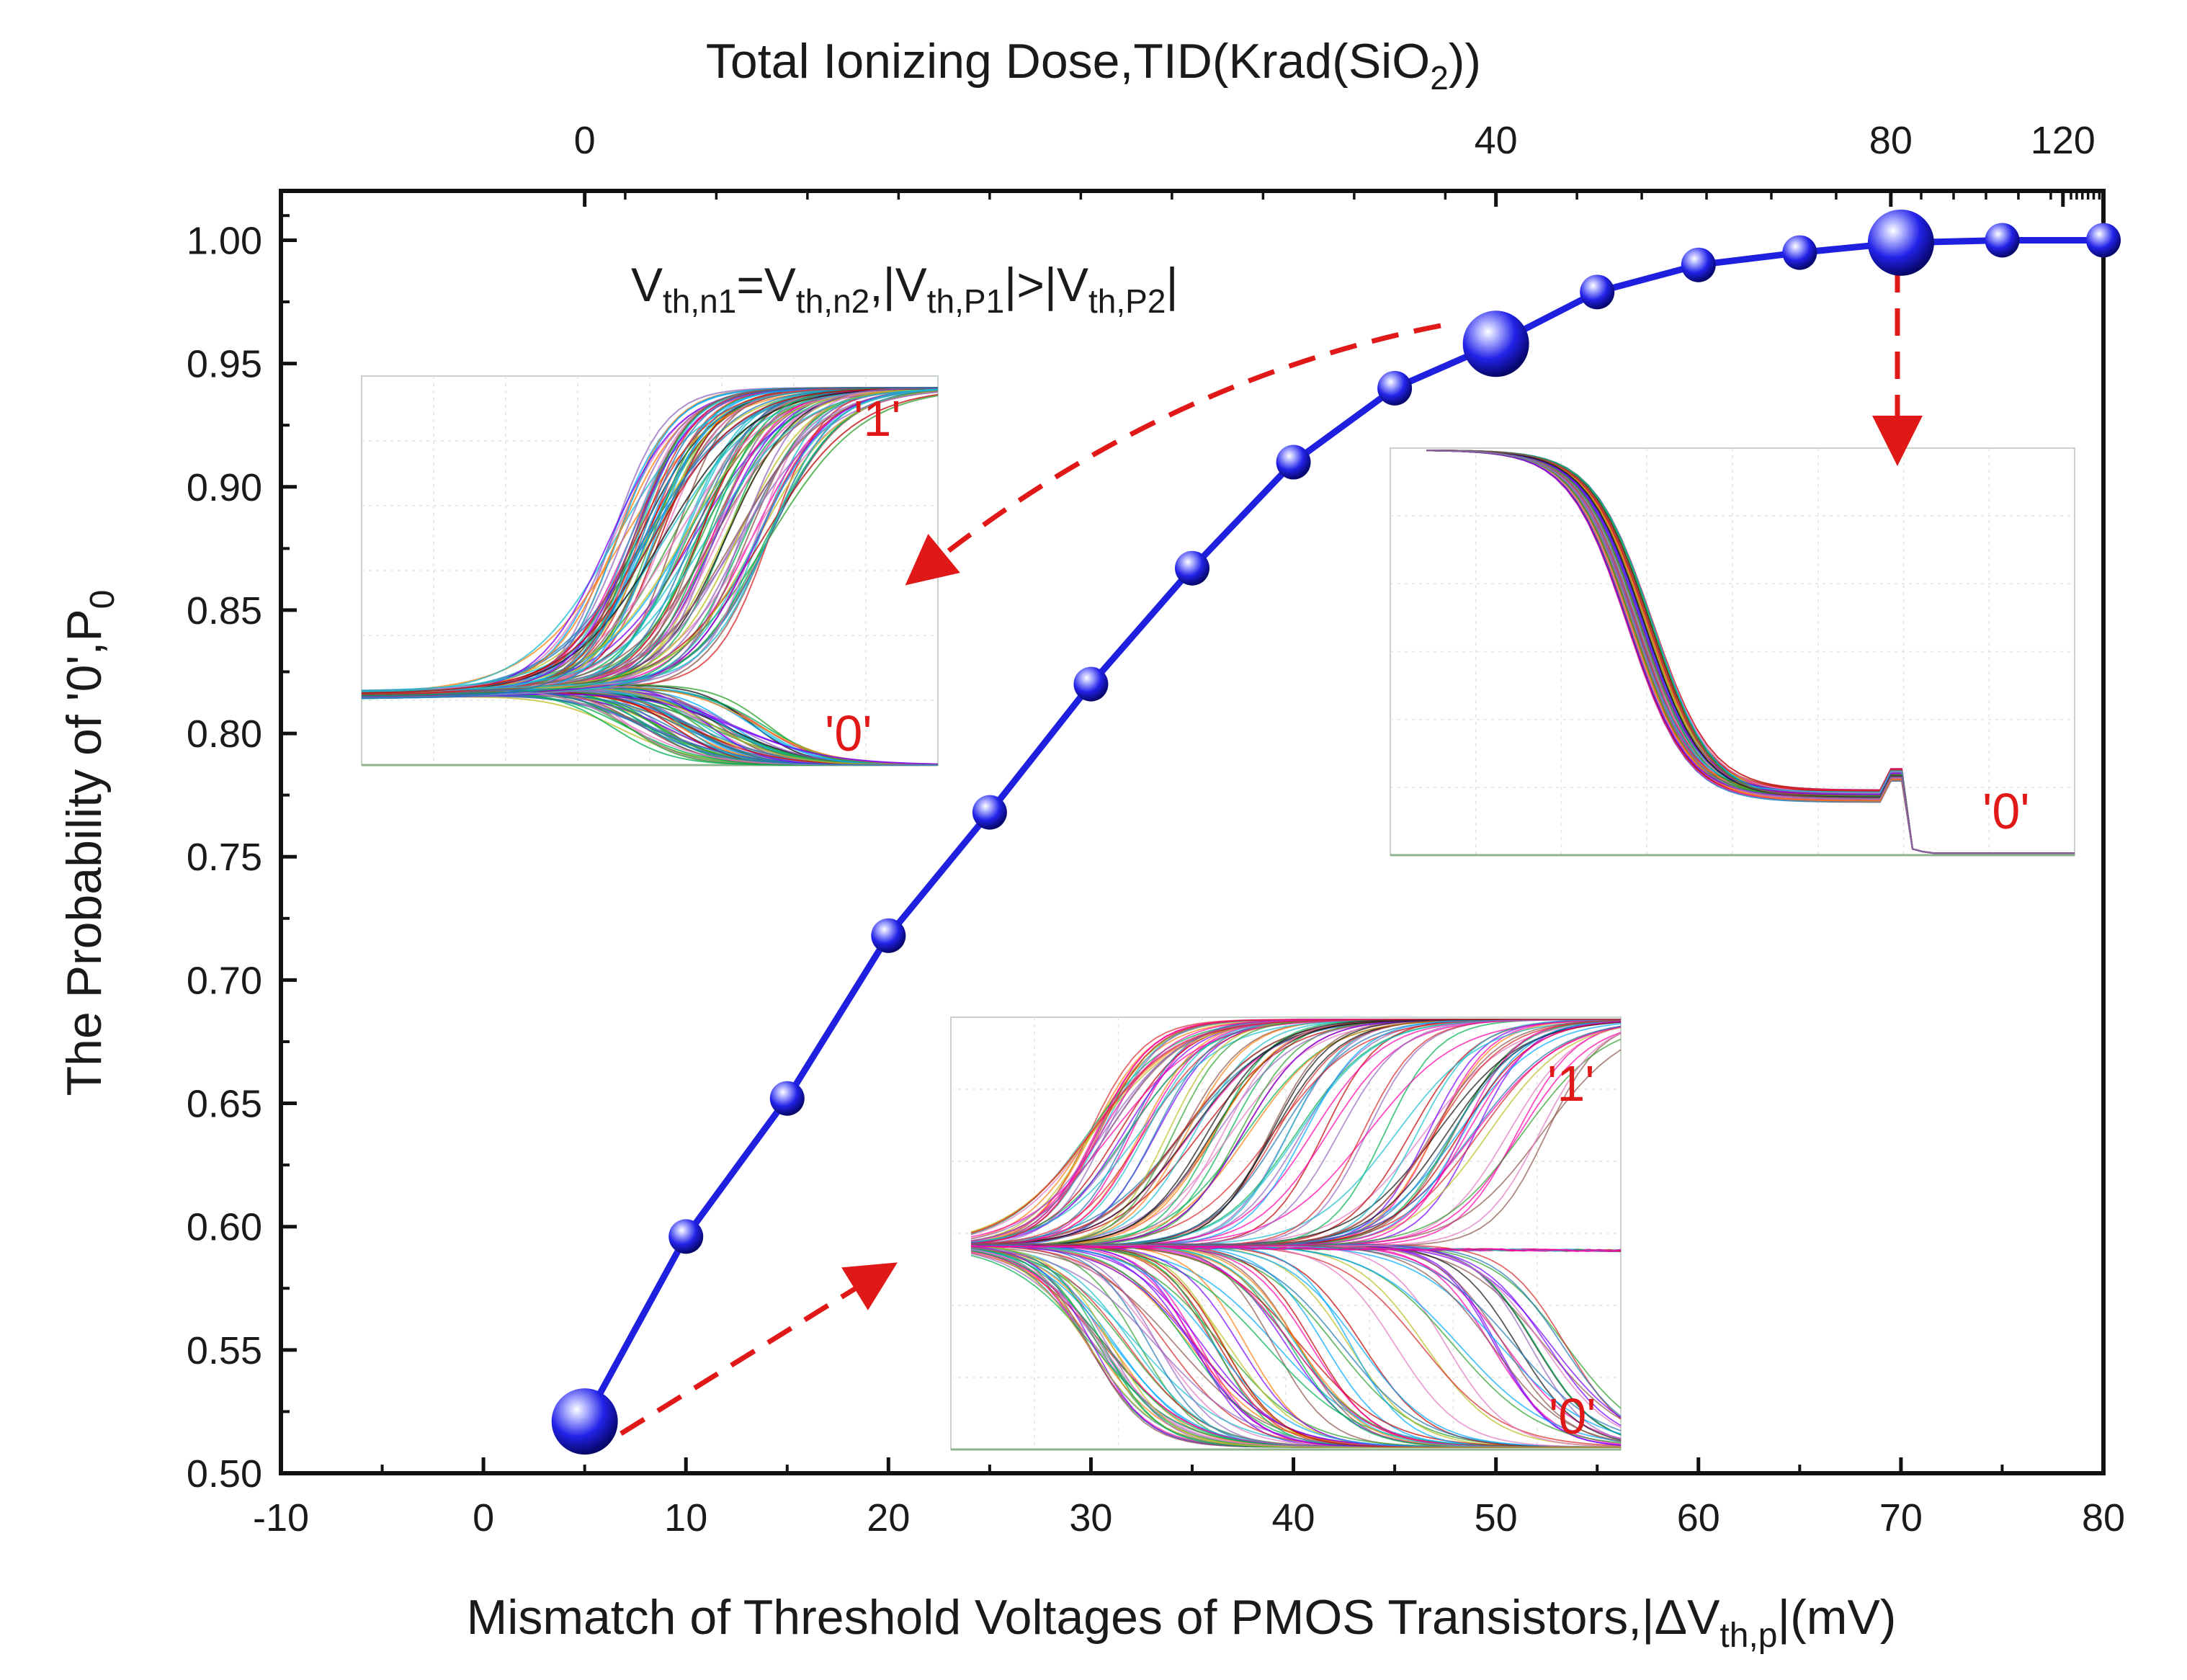  I want to click on x-tick-label: 80, so click(2103, 1518).